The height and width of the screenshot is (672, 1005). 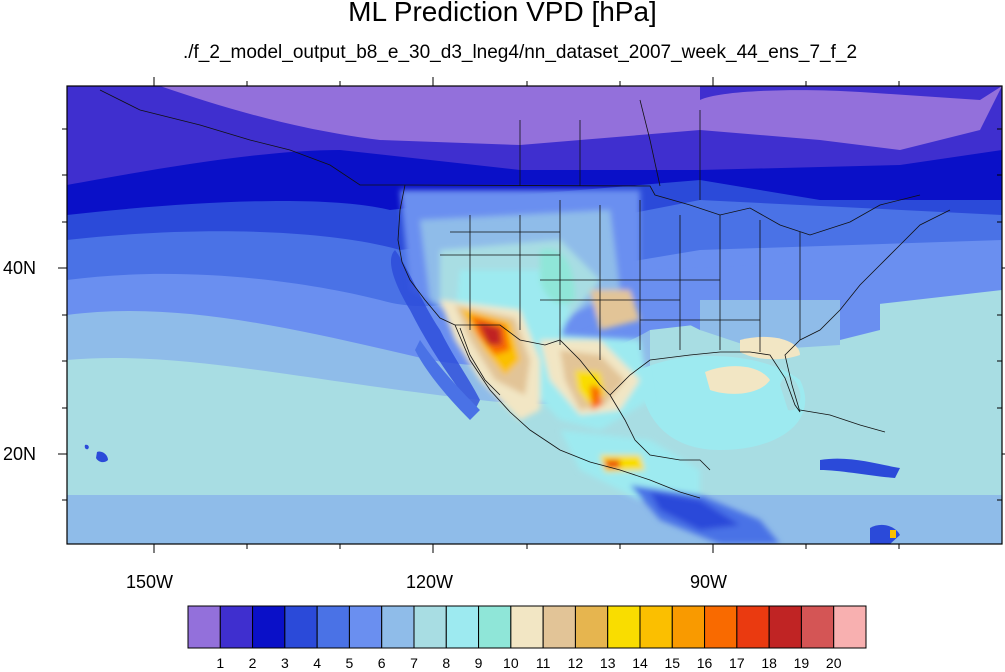 I want to click on lon-label-150w: 150W, so click(x=150, y=582).